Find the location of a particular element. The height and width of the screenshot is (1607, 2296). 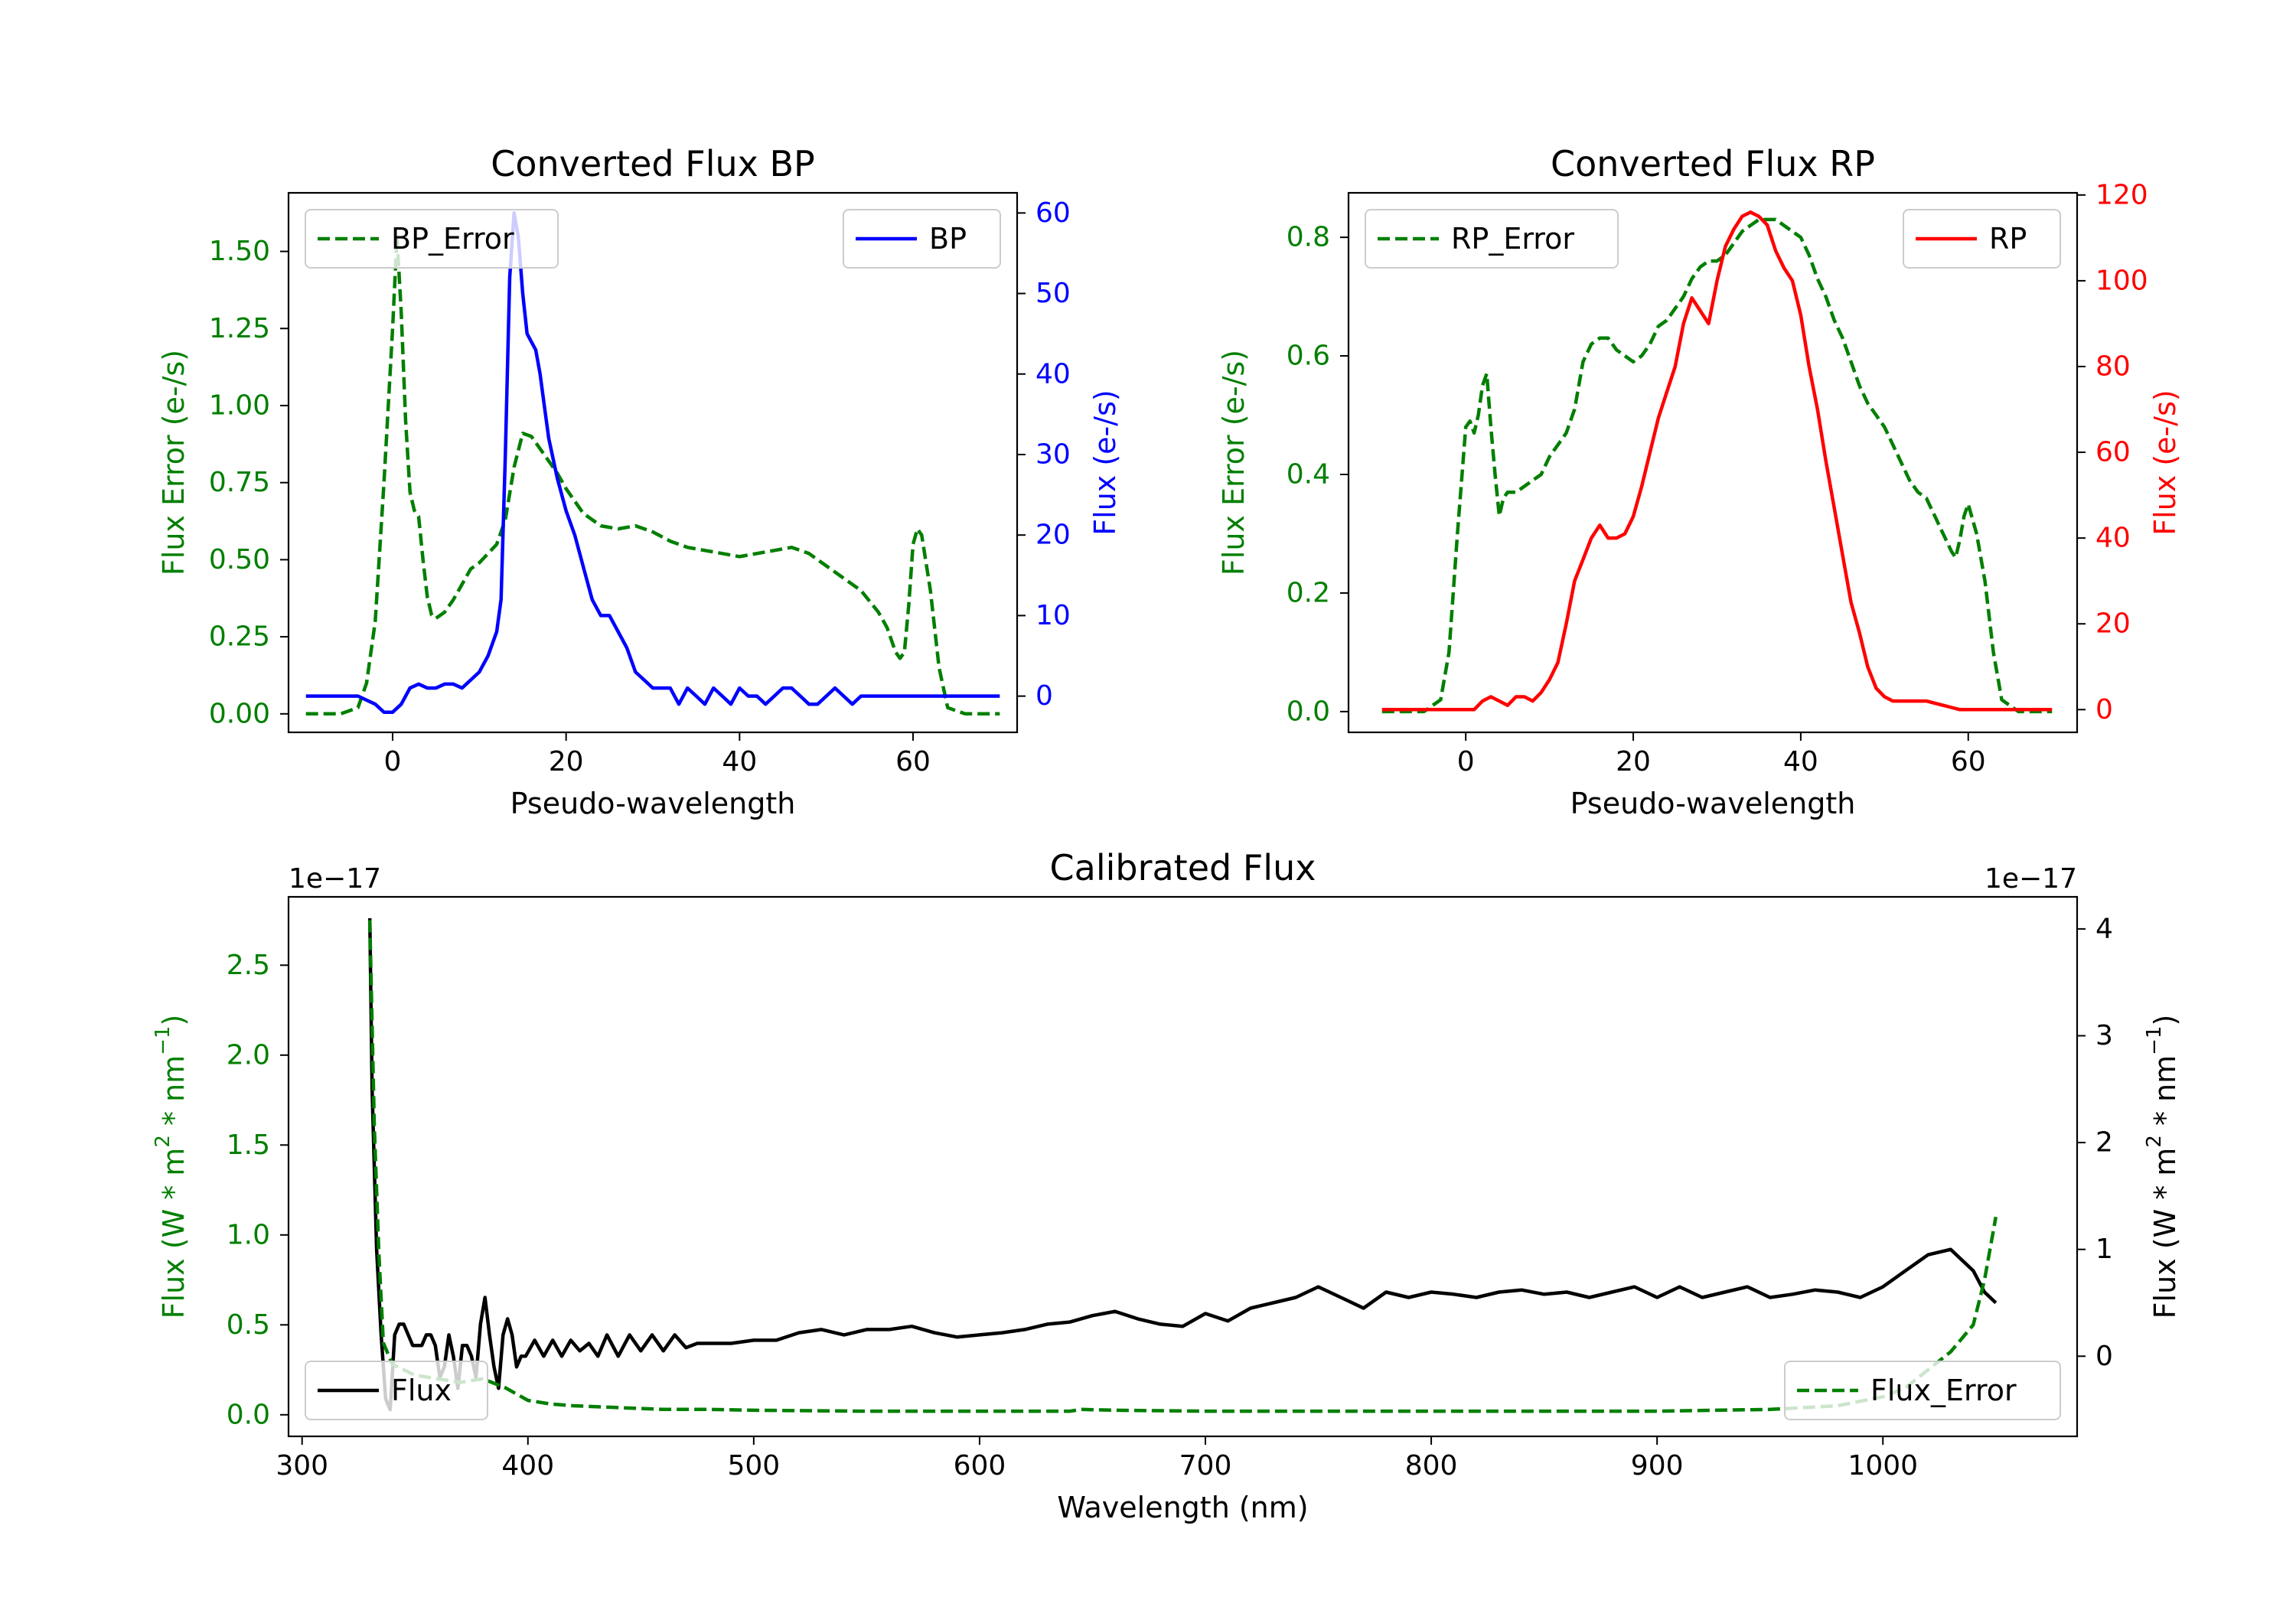

legend-error: RP_Error is located at coordinates (1492, 239).